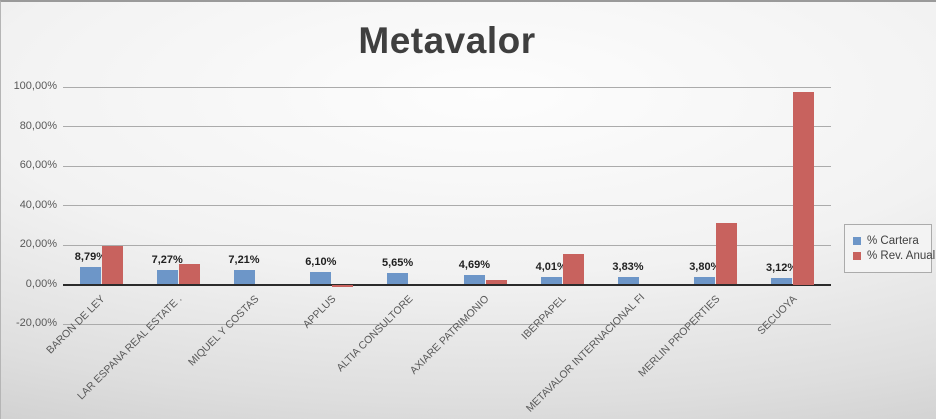 This screenshot has height=419, width=936. I want to click on data-label: 6,10%, so click(321, 262).